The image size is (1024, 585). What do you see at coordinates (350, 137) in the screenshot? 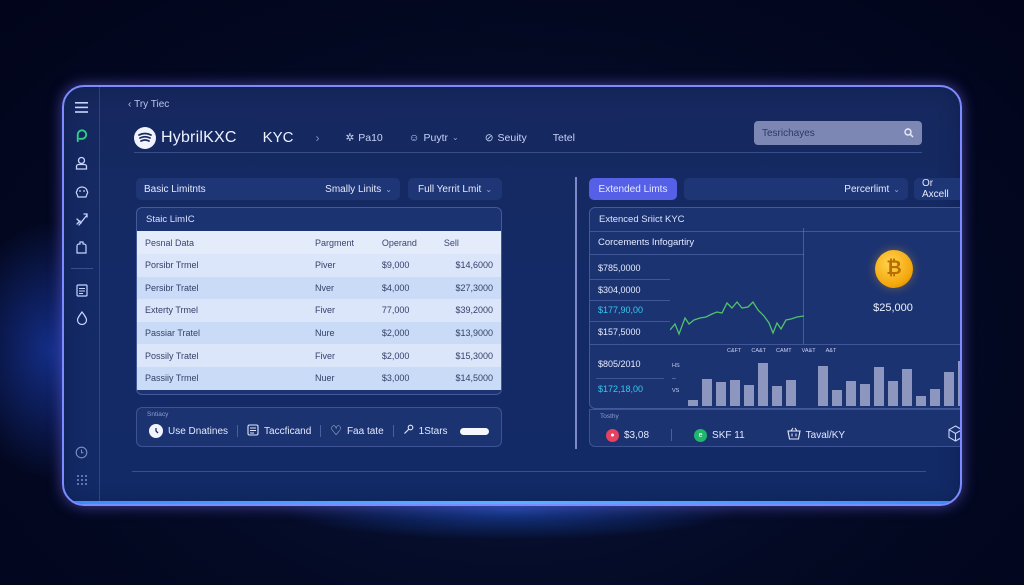
I see `gear-icon: ✲` at bounding box center [350, 137].